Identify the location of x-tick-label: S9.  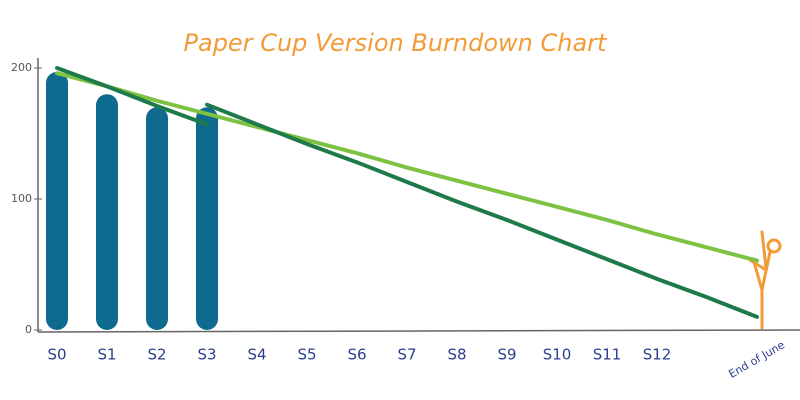
(506, 355).